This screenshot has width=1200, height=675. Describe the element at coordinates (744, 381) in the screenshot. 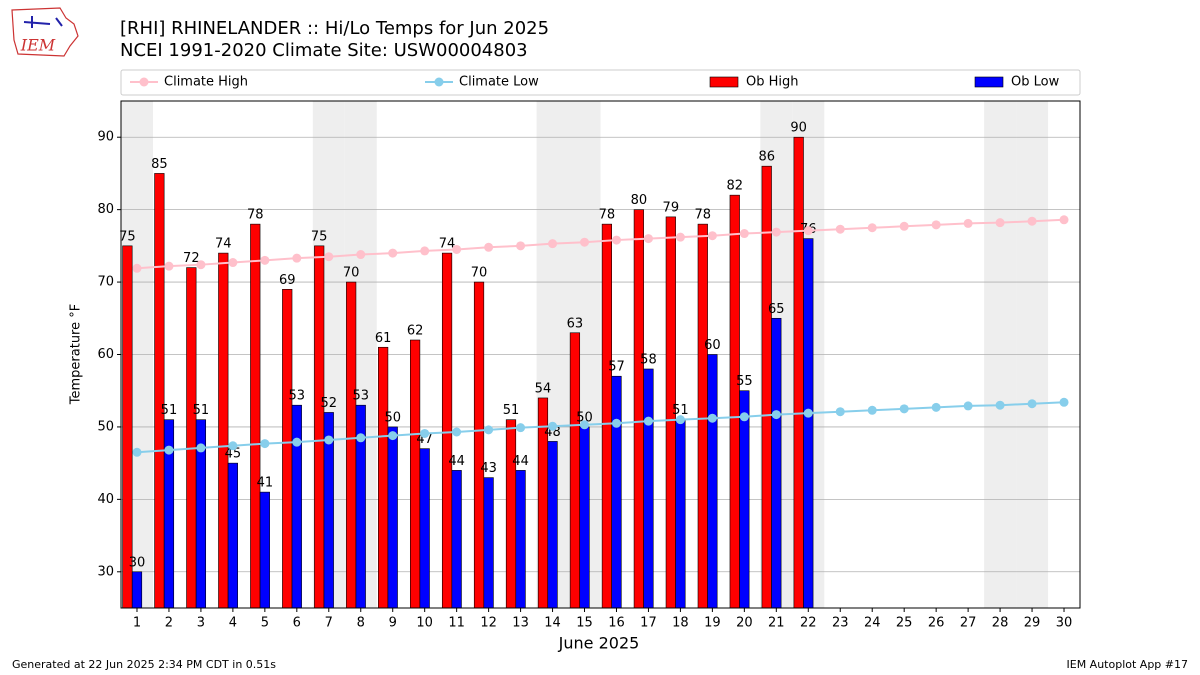

I see `data-label: 55` at that location.